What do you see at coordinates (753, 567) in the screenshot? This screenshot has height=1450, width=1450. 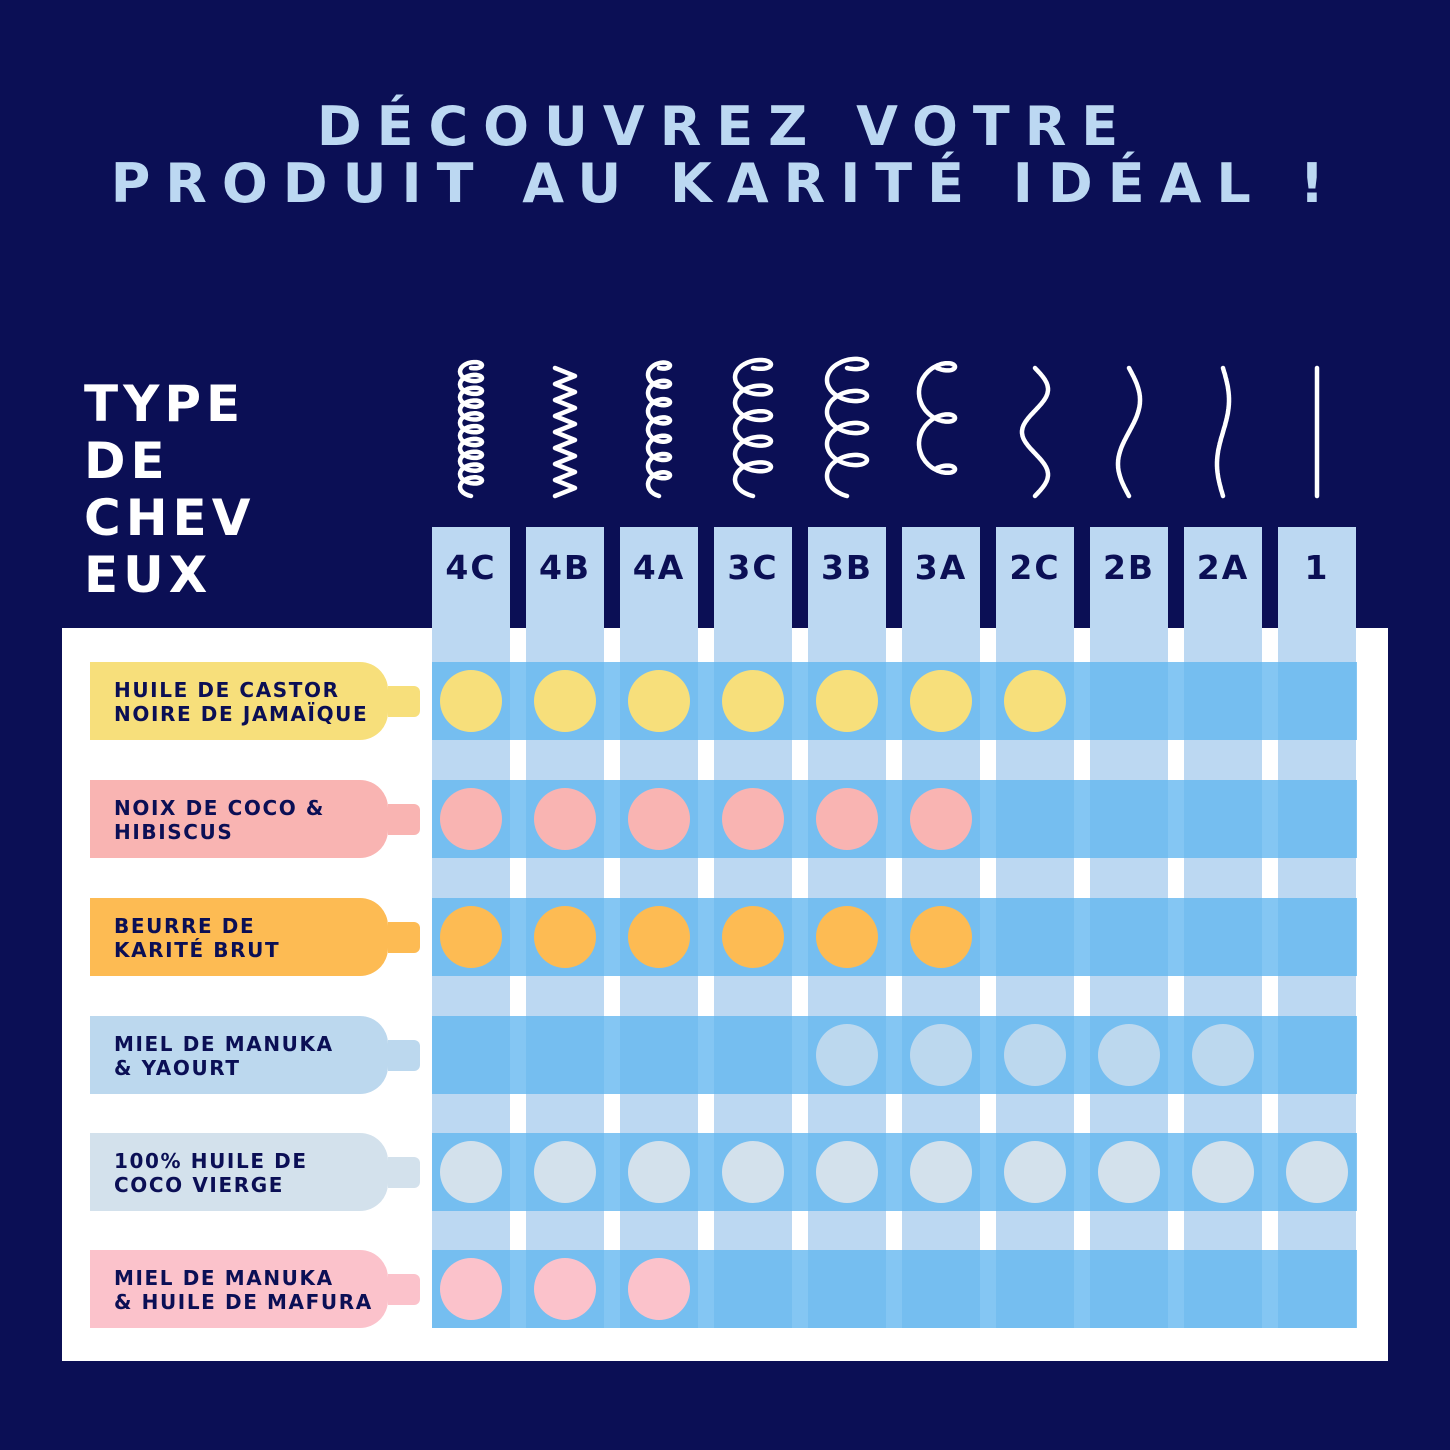 I see `hair-type-label: 3C` at bounding box center [753, 567].